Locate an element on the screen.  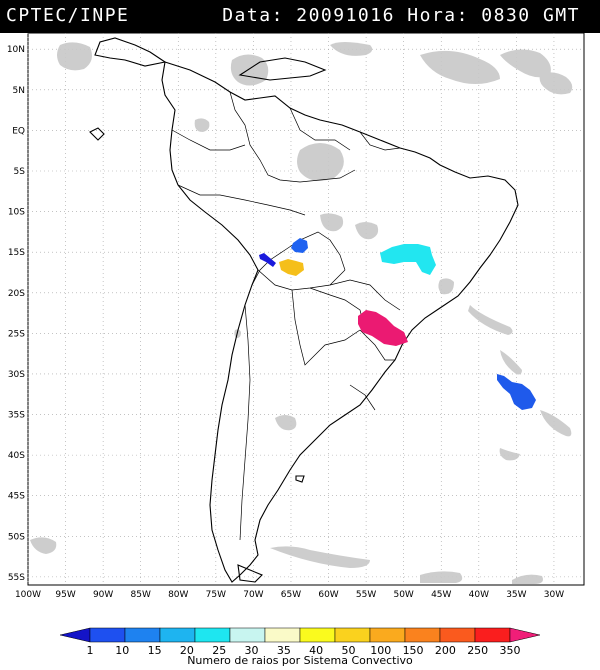
system-south-atlantic is located at coordinates (516, 392).